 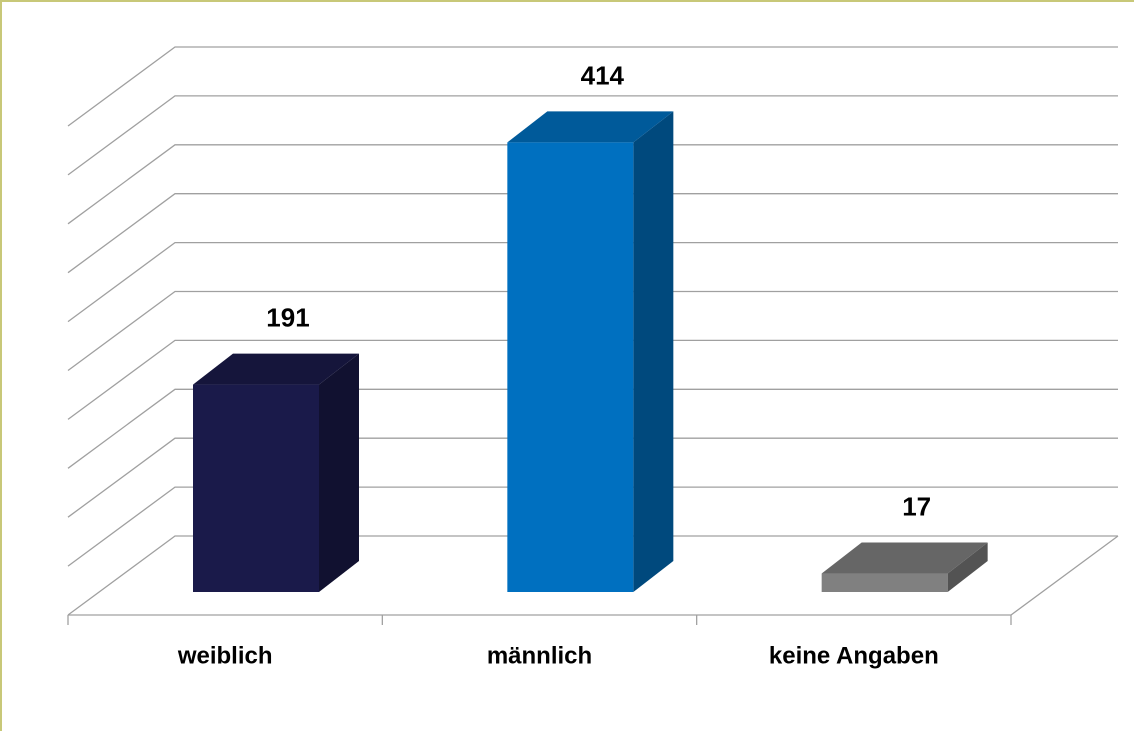 What do you see at coordinates (916, 506) in the screenshot?
I see `value-label: 17` at bounding box center [916, 506].